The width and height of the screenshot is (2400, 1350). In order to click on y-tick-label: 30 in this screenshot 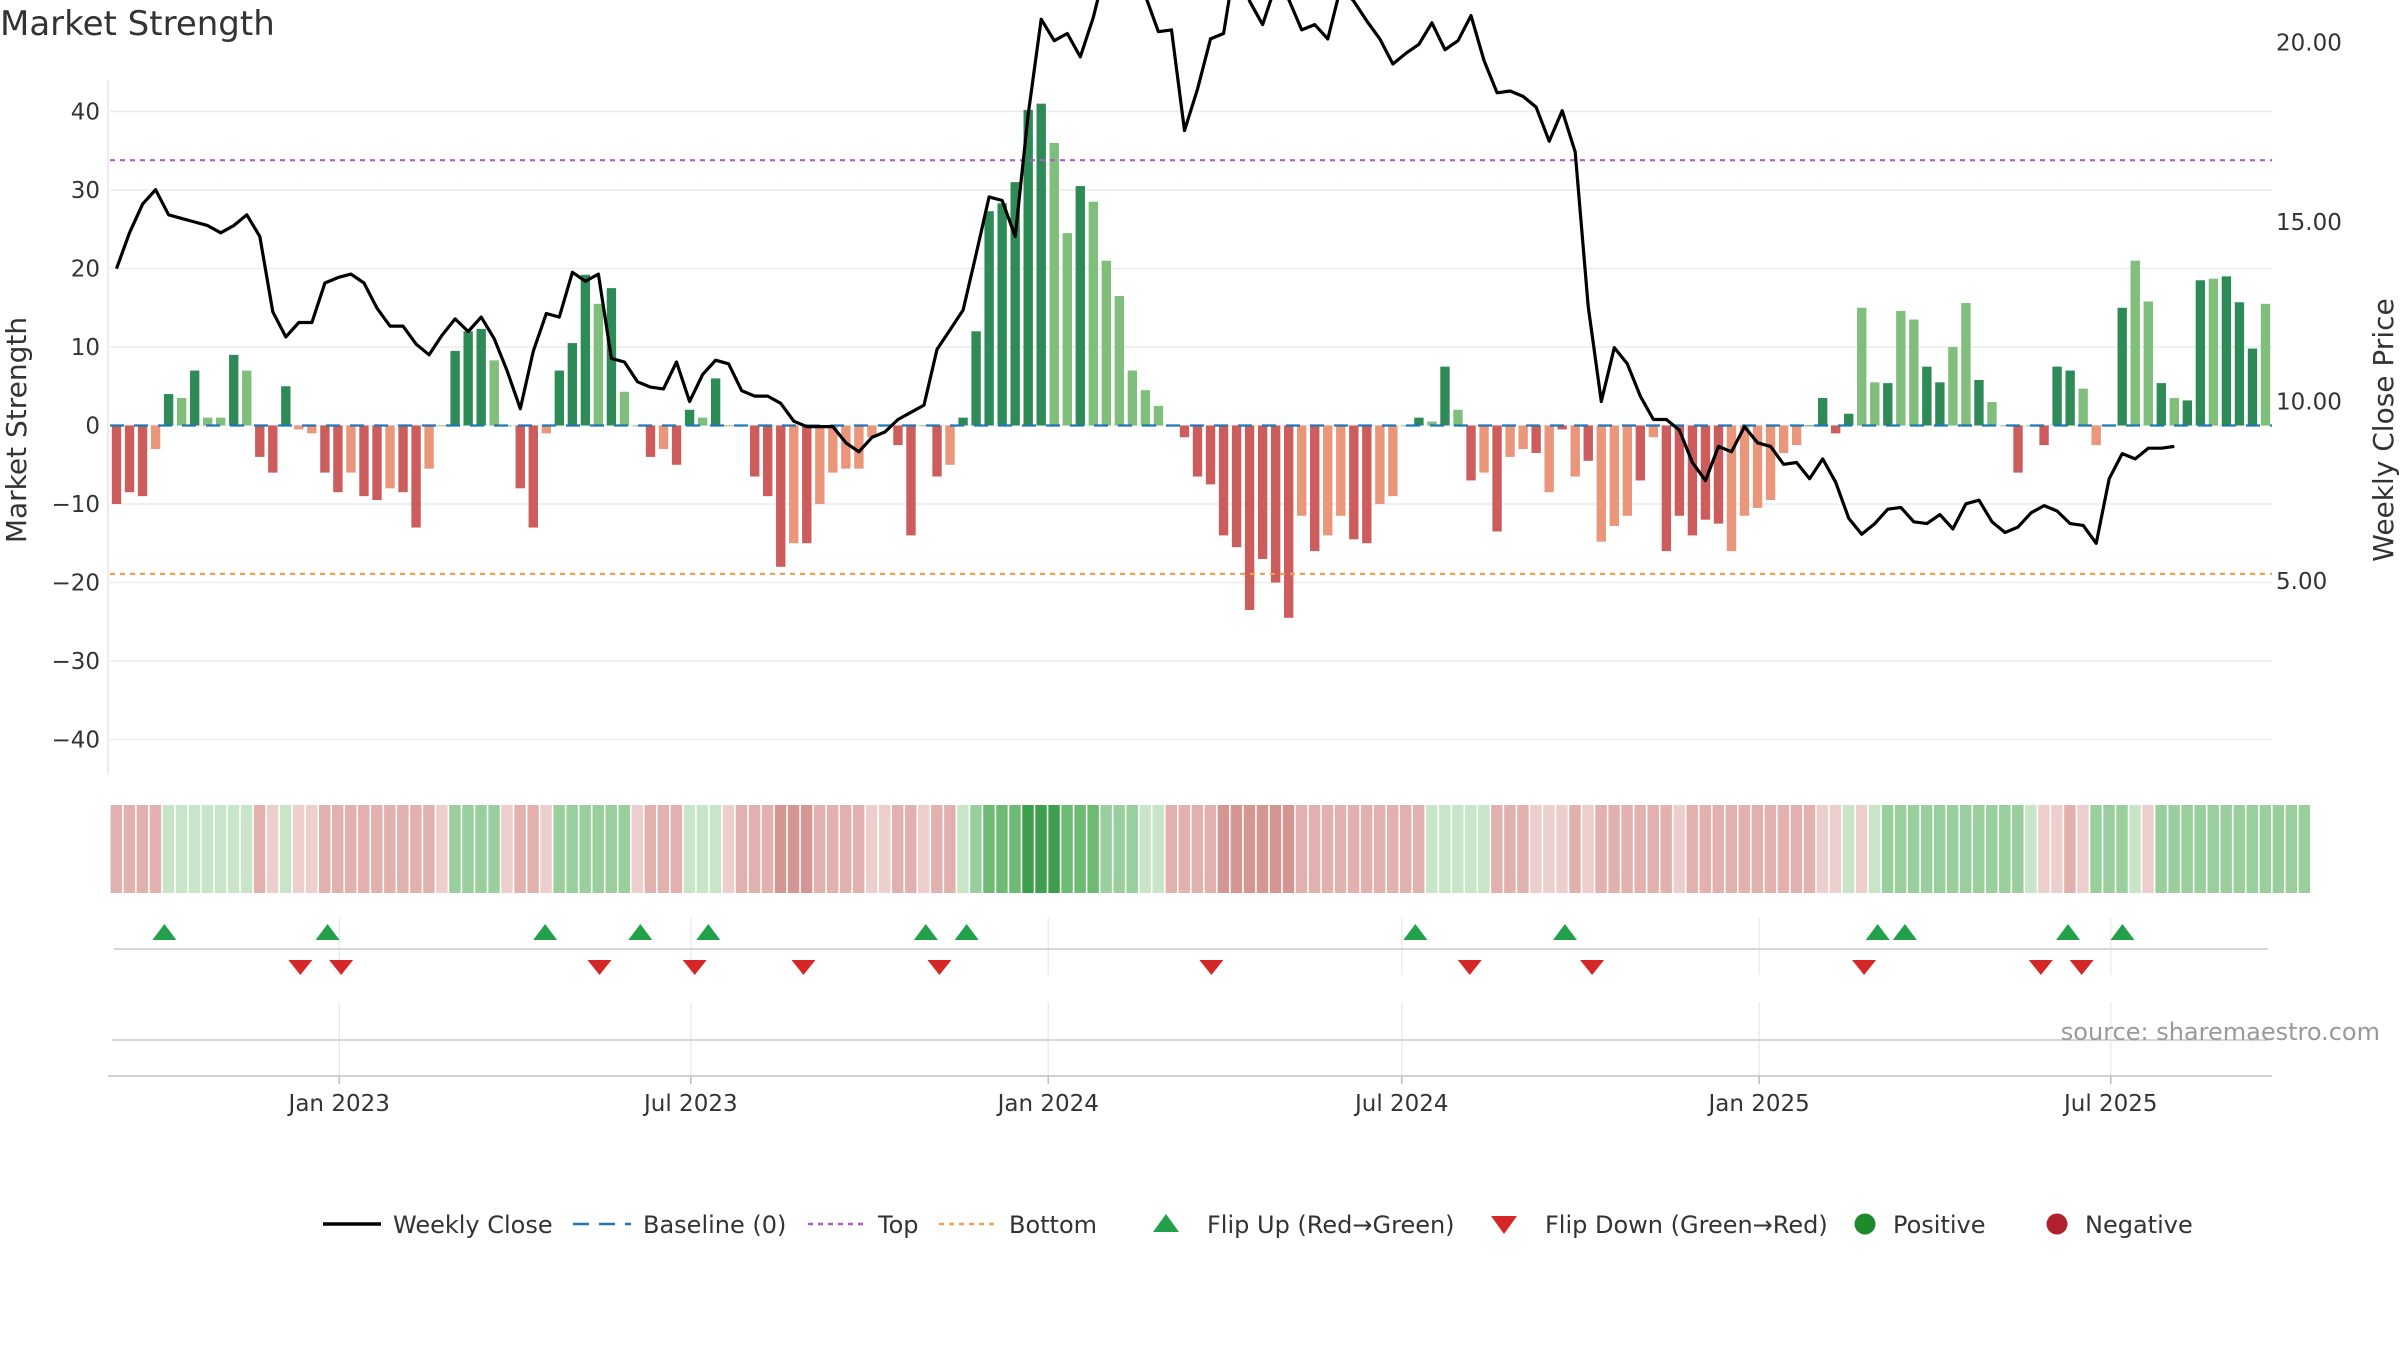, I will do `click(85, 191)`.